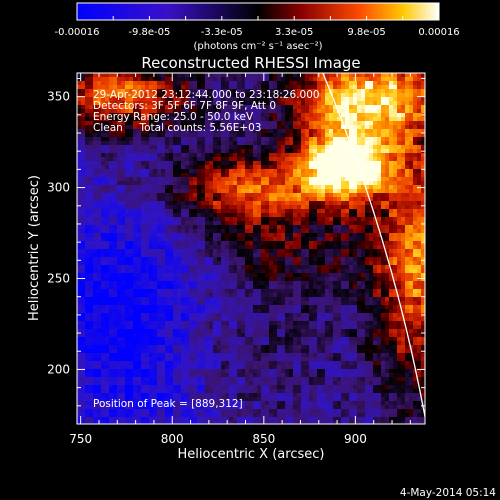 This screenshot has height=500, width=500. Describe the element at coordinates (258, 18) in the screenshot. I see `colorbar-ticks` at that location.